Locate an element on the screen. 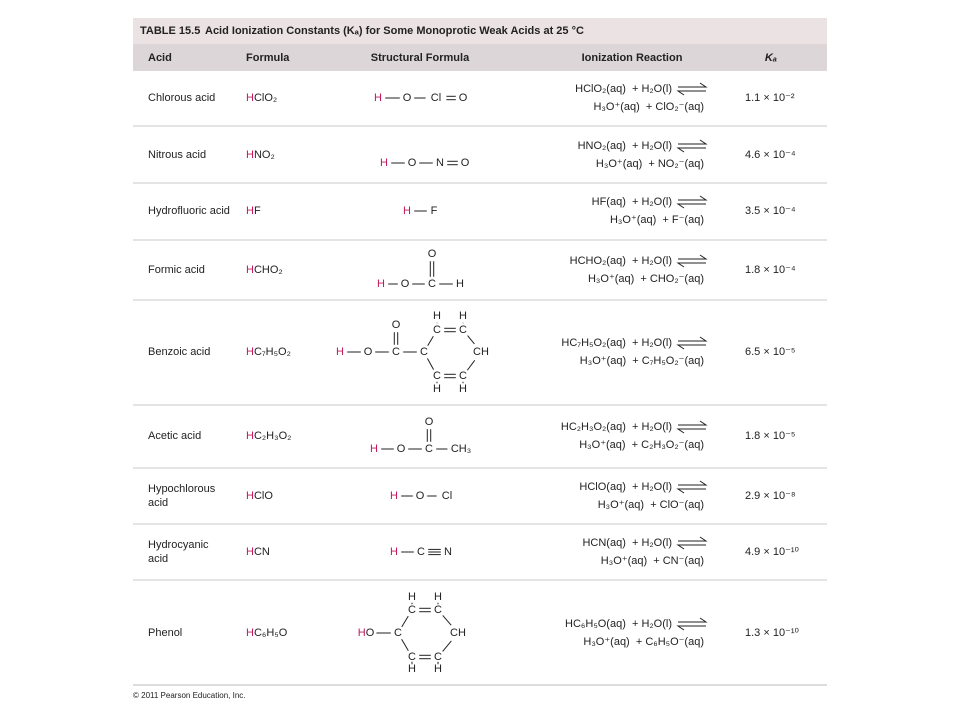 This screenshot has width=960, height=725. formula: HC₇H₅O₂ is located at coordinates (268, 352).